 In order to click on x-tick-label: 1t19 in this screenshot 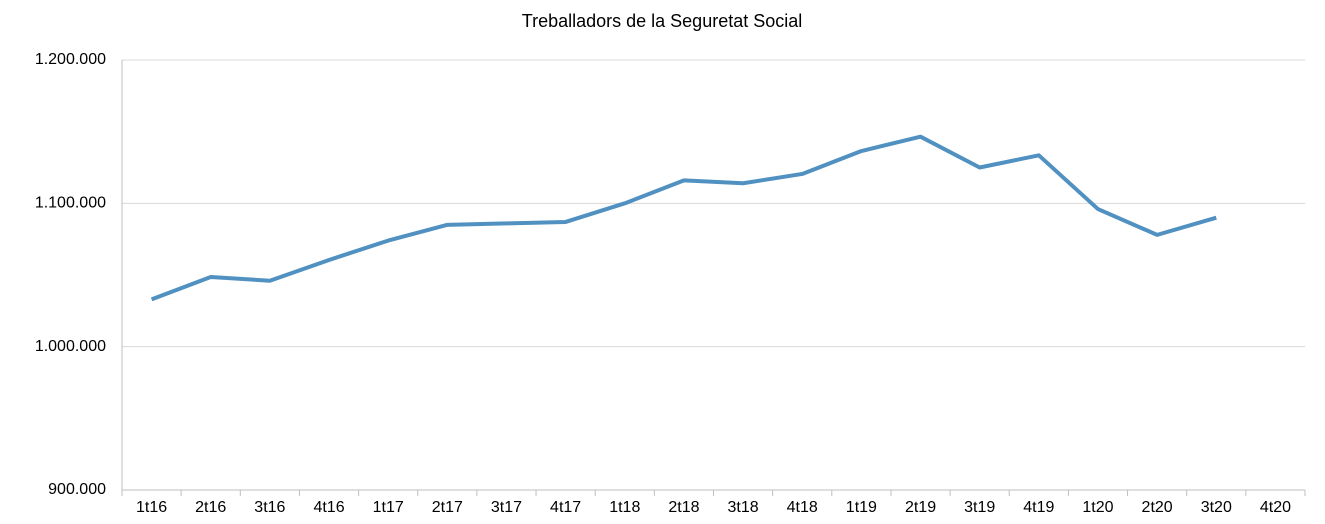, I will do `click(861, 507)`.